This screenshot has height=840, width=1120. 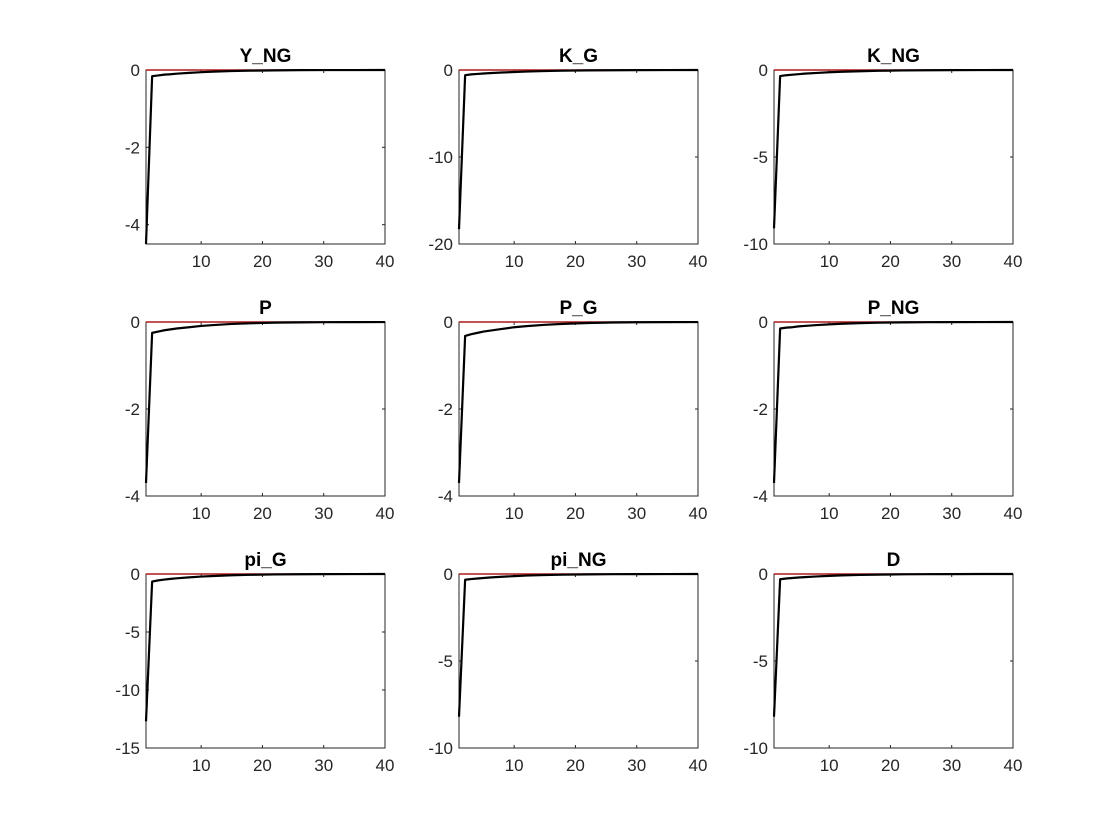 I want to click on subplot-pi-ng: pi_NG 10 20 30 40 0 -5 -10, so click(x=567, y=662).